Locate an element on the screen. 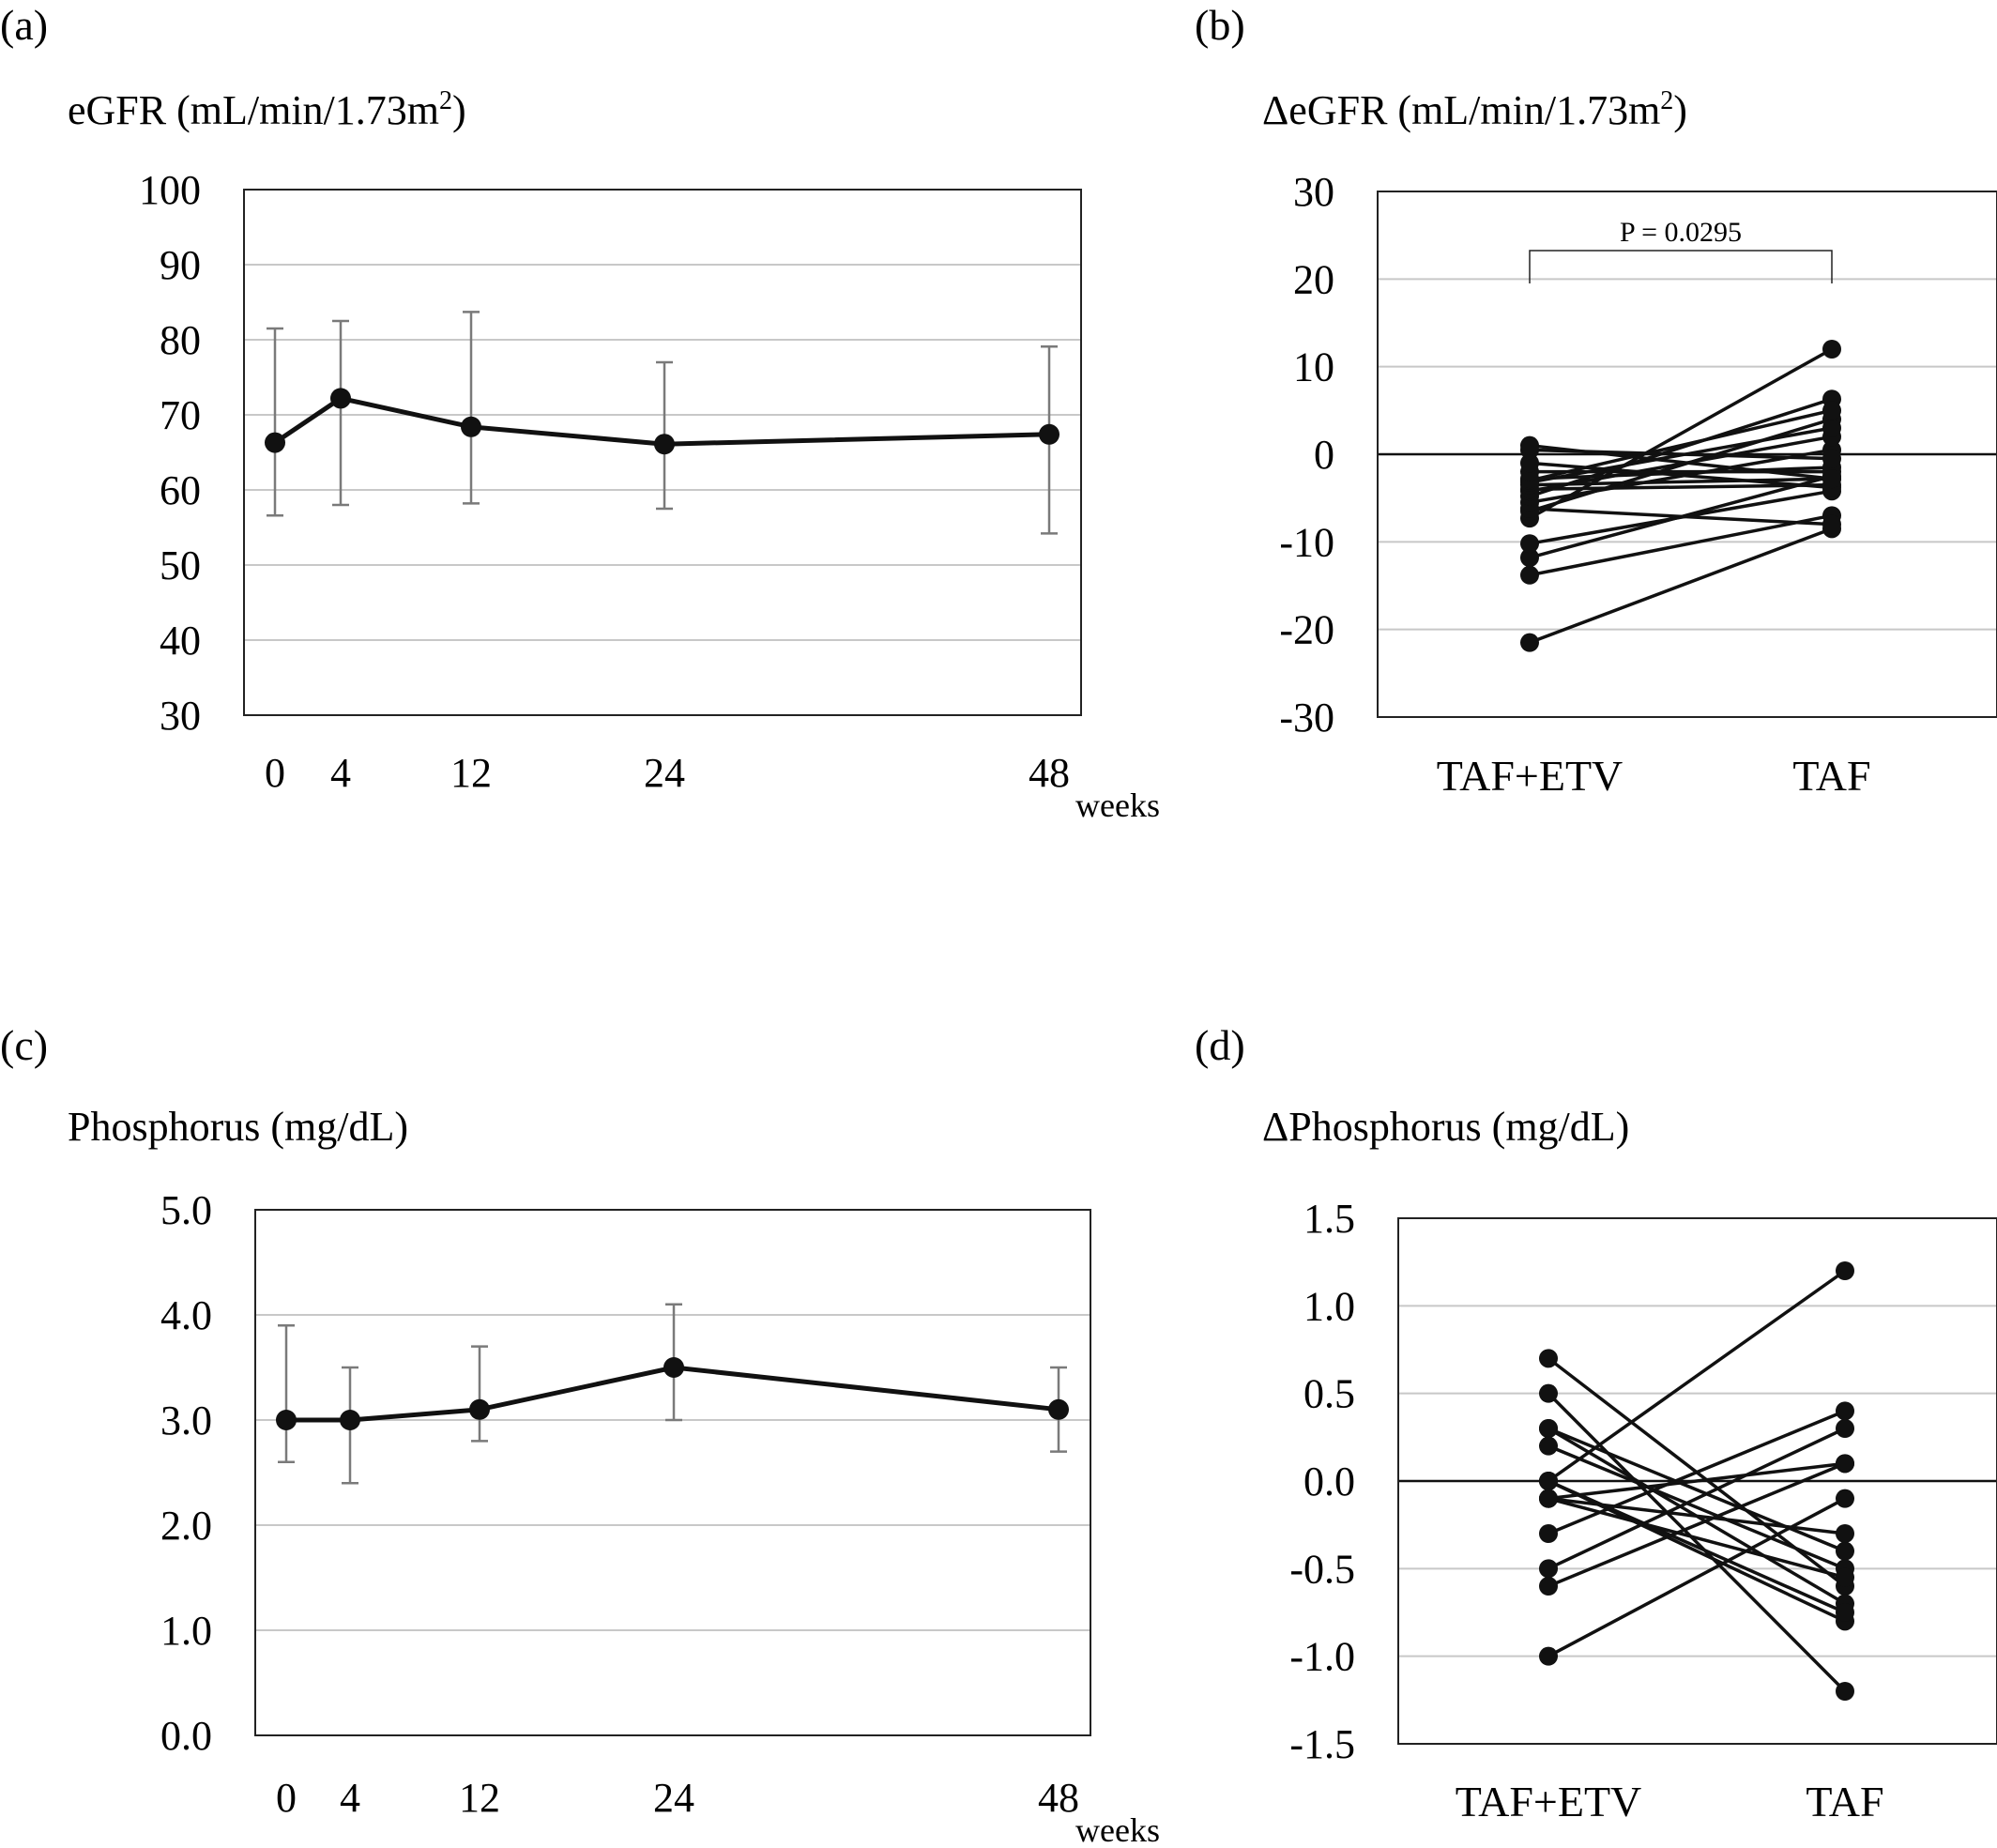  y-tick-label: -20 is located at coordinates (1306, 630).